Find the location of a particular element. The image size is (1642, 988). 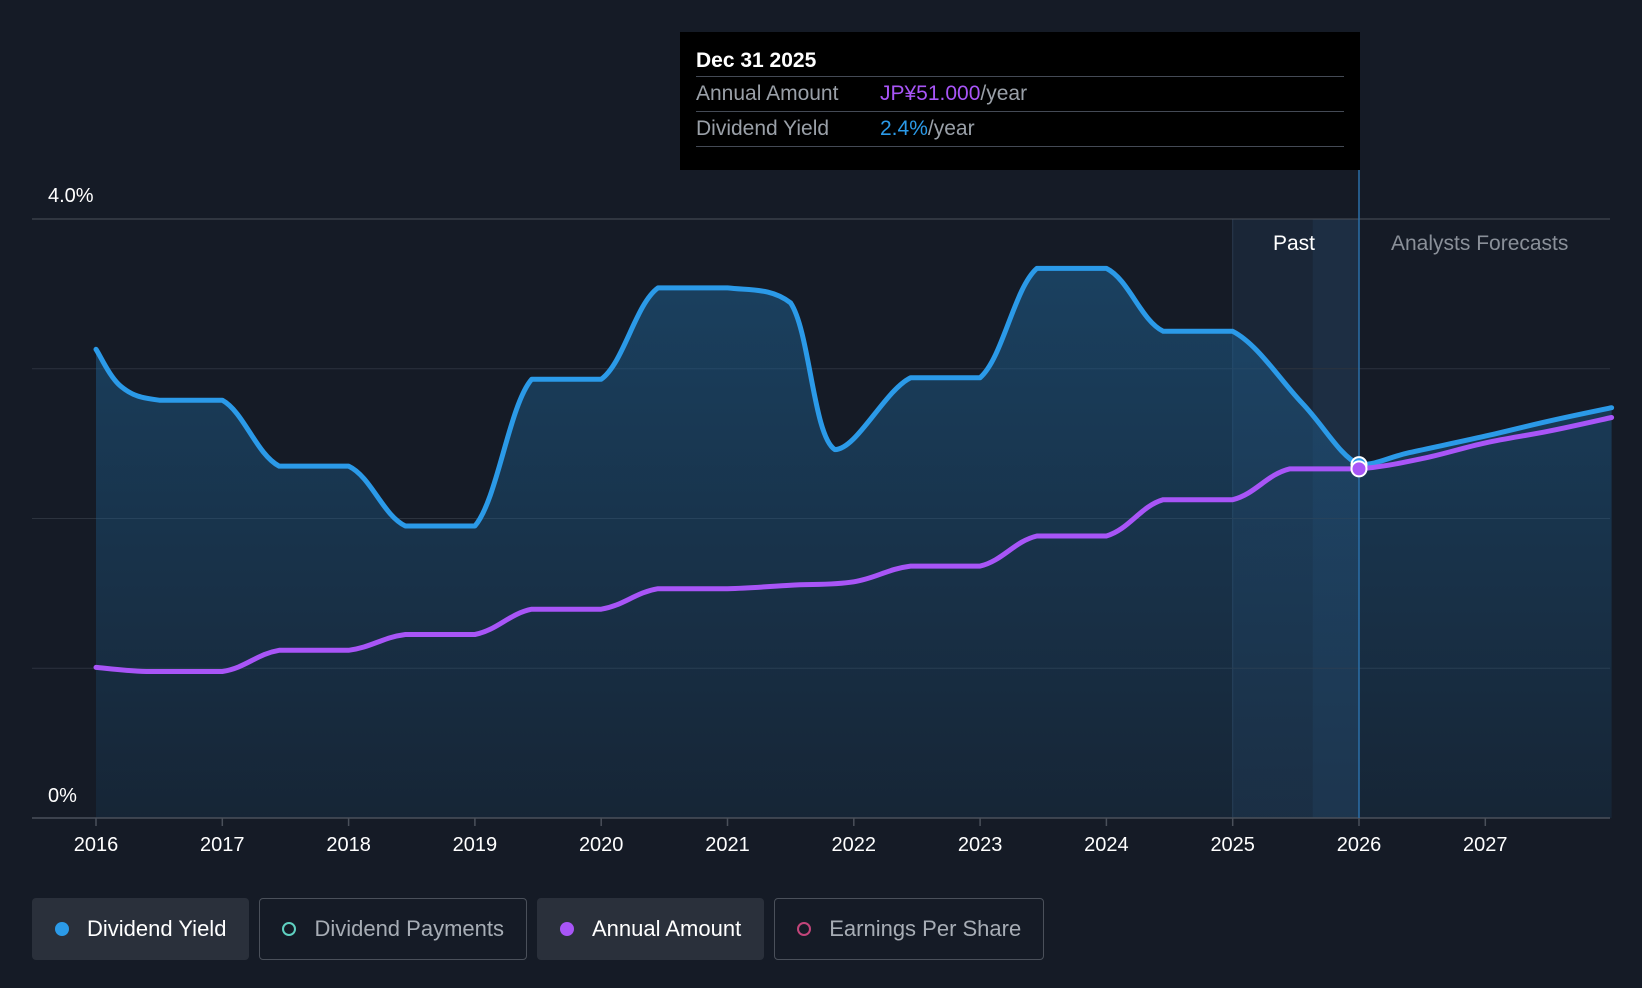

axes is located at coordinates (821, 821).